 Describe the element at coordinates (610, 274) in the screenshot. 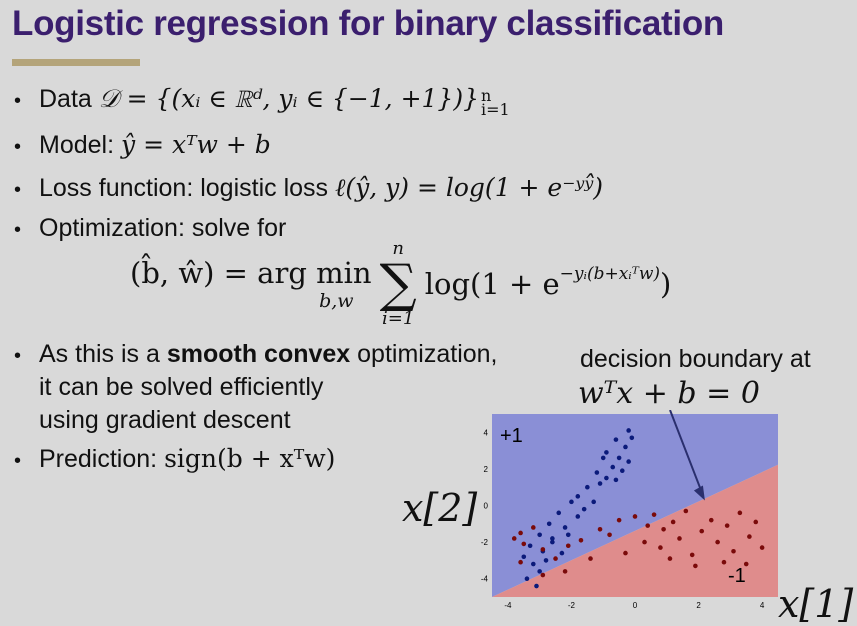

I see `formula-exponent: −yᵢ(b+xᵢᵀw)` at that location.